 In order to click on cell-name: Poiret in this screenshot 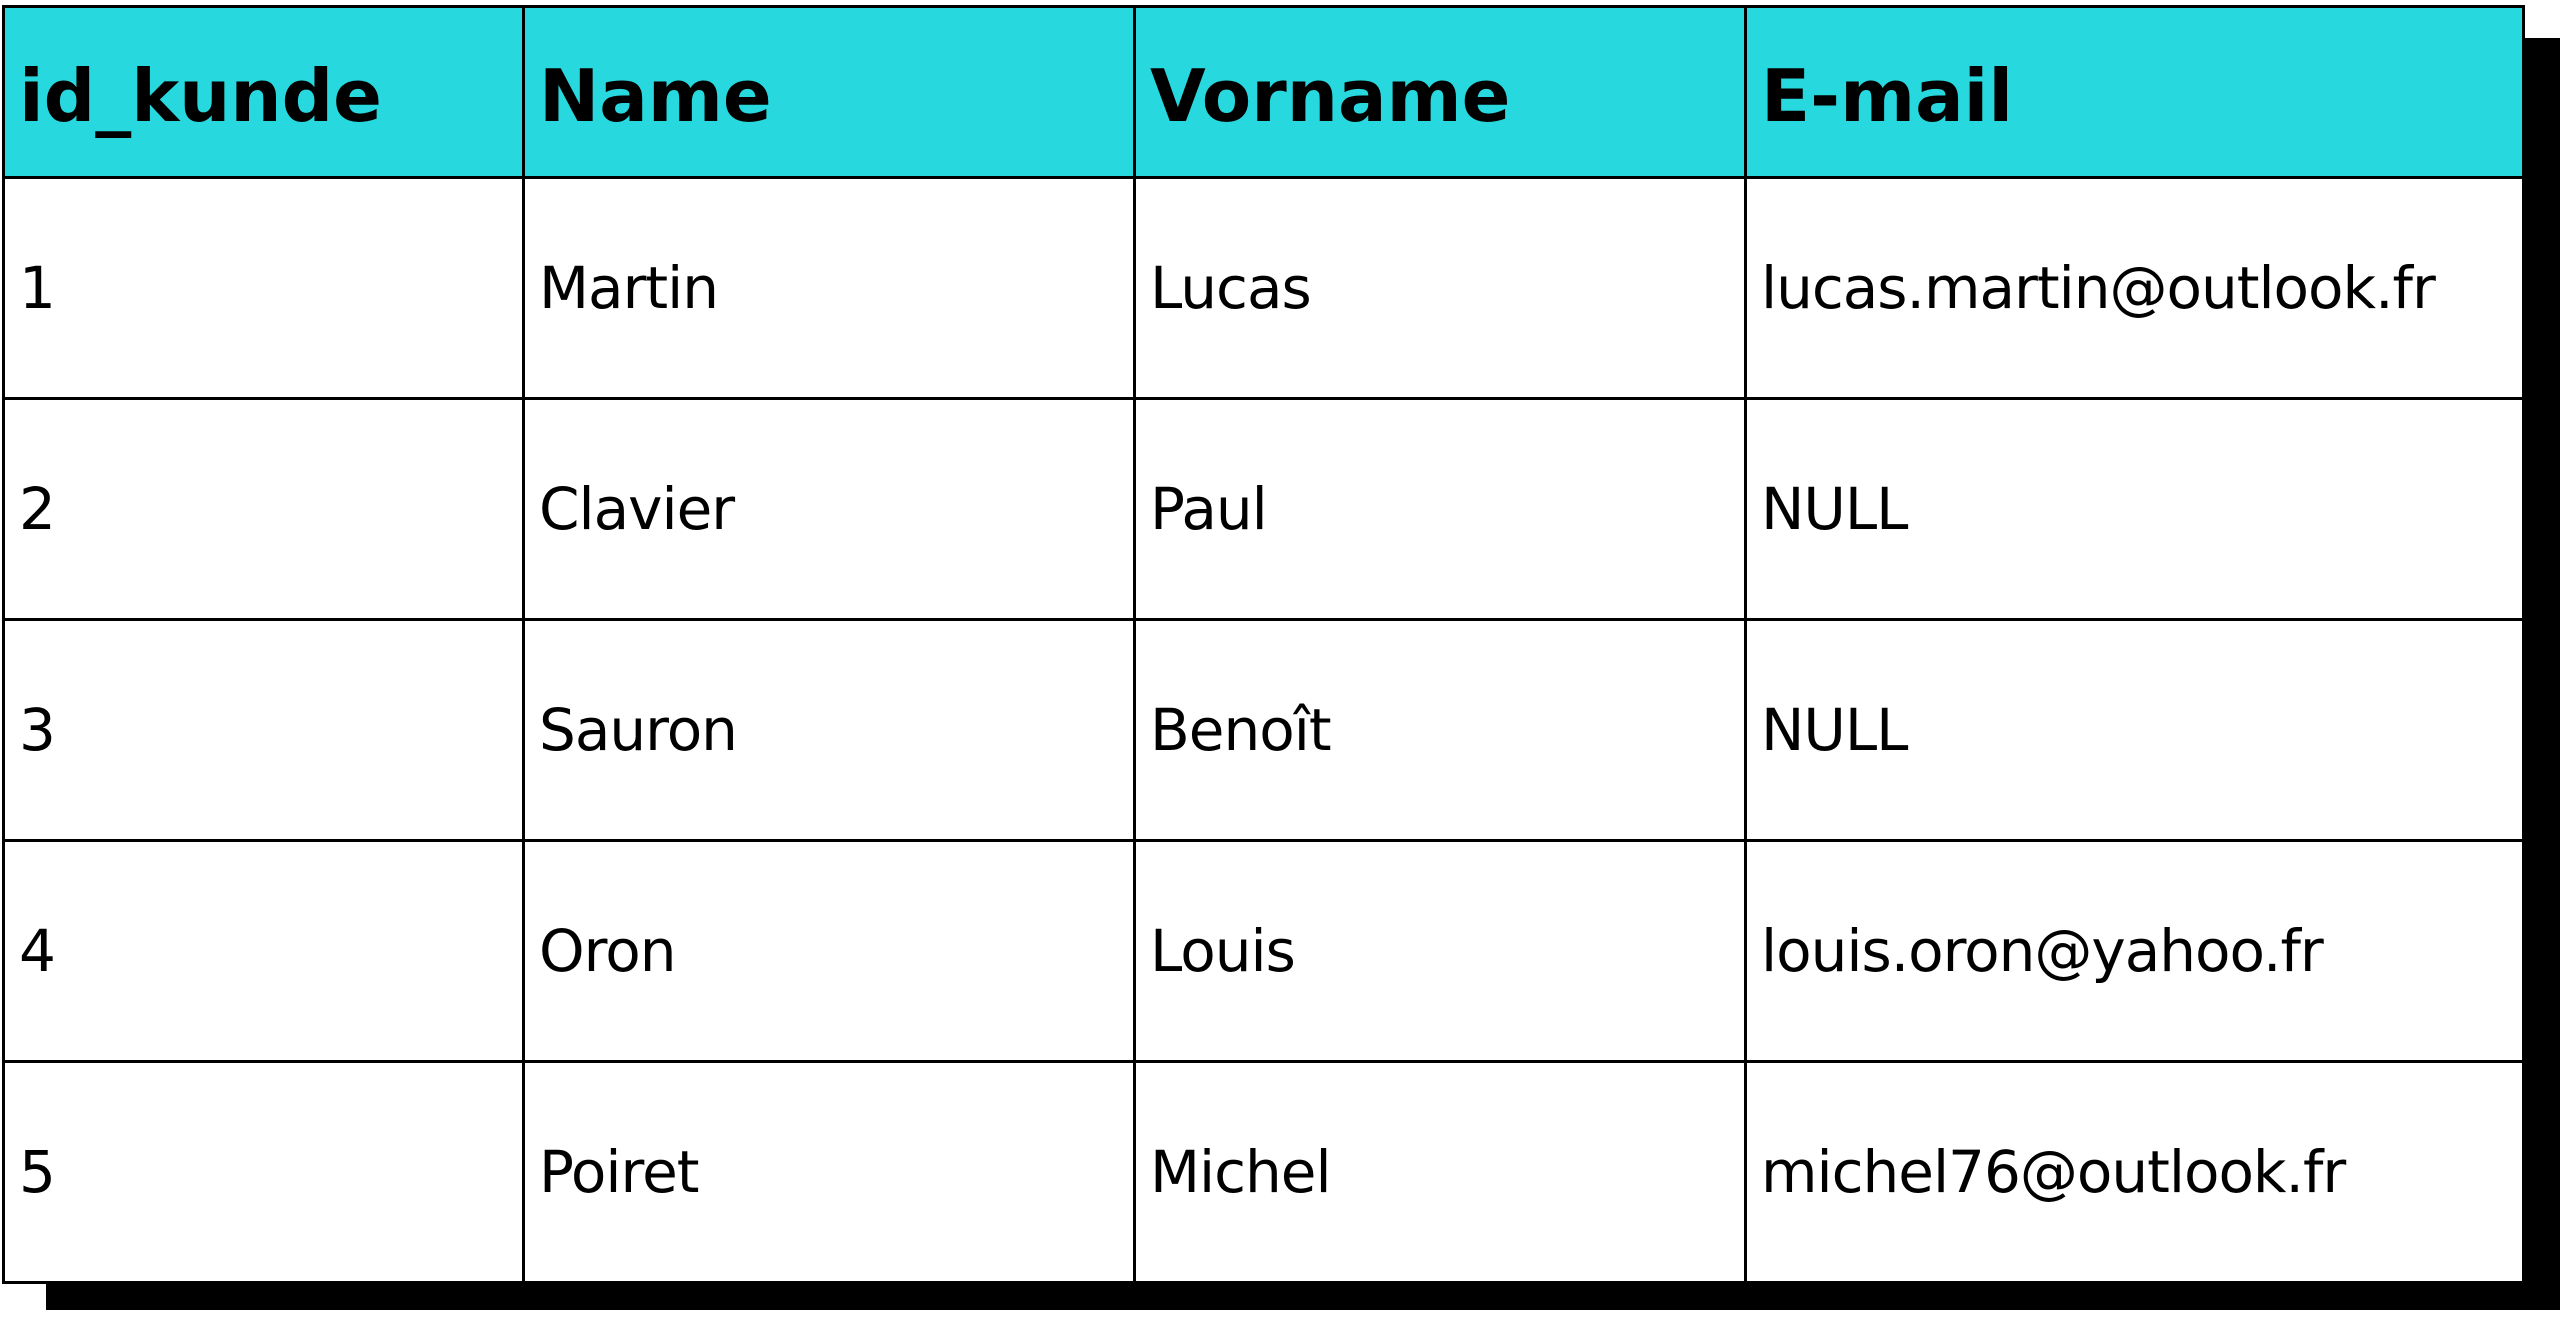, I will do `click(829, 1172)`.